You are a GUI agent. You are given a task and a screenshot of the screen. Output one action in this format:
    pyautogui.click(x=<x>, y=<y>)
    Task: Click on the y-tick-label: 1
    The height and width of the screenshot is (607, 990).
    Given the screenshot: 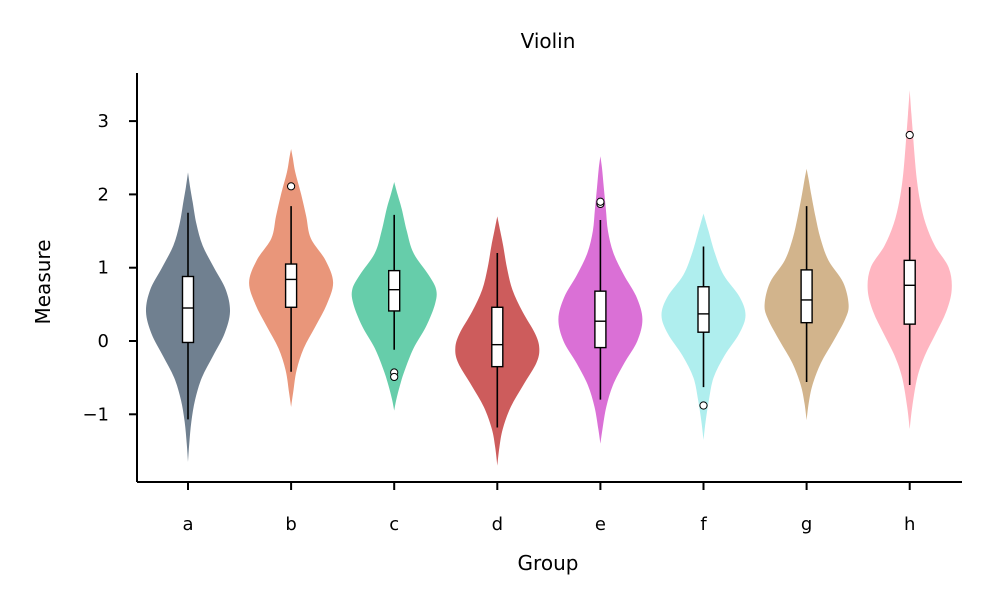 What is the action you would take?
    pyautogui.click(x=103, y=268)
    